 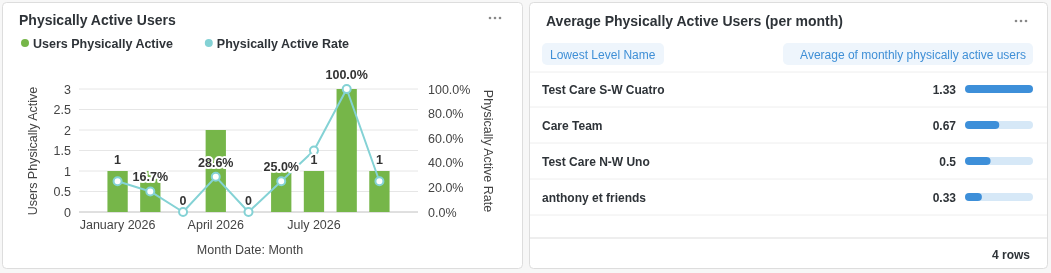 What do you see at coordinates (948, 161) in the screenshot?
I see `data-label: 0.5` at bounding box center [948, 161].